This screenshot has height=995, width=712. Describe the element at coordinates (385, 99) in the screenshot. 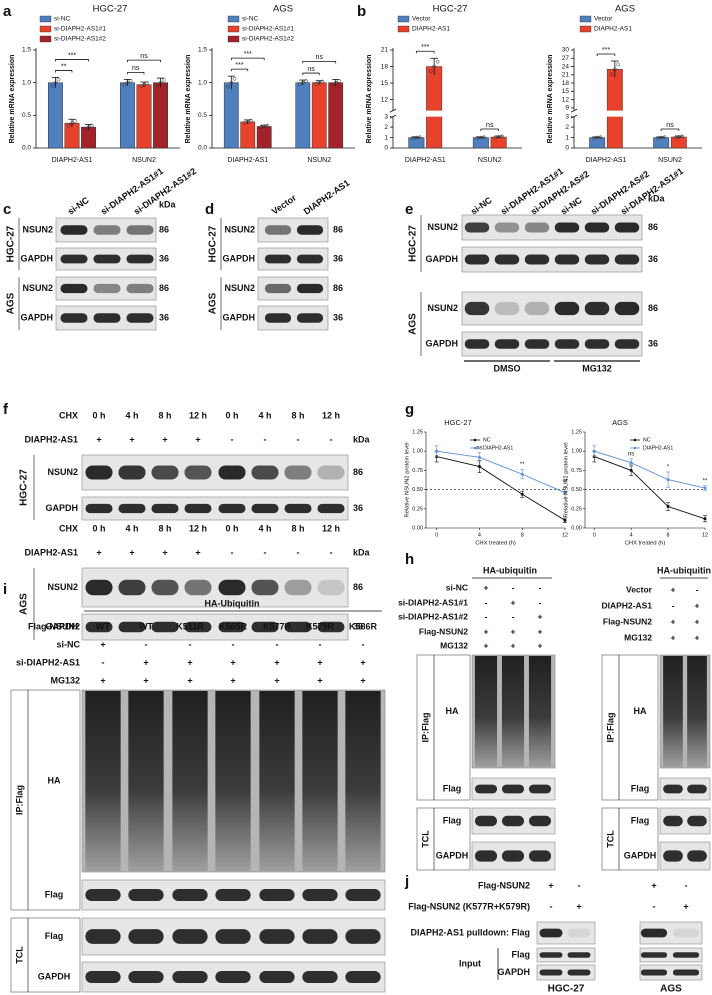

I see `y-tick-label: 12` at that location.